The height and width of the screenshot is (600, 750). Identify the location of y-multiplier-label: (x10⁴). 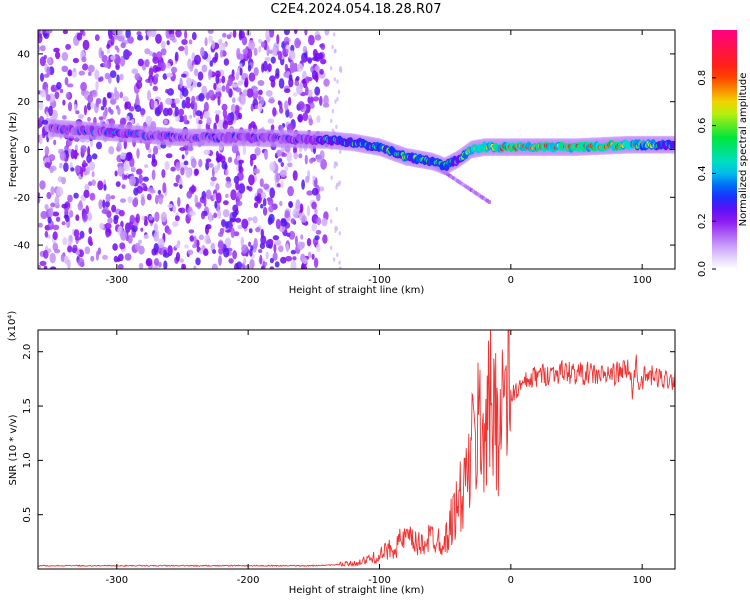
(12, 326).